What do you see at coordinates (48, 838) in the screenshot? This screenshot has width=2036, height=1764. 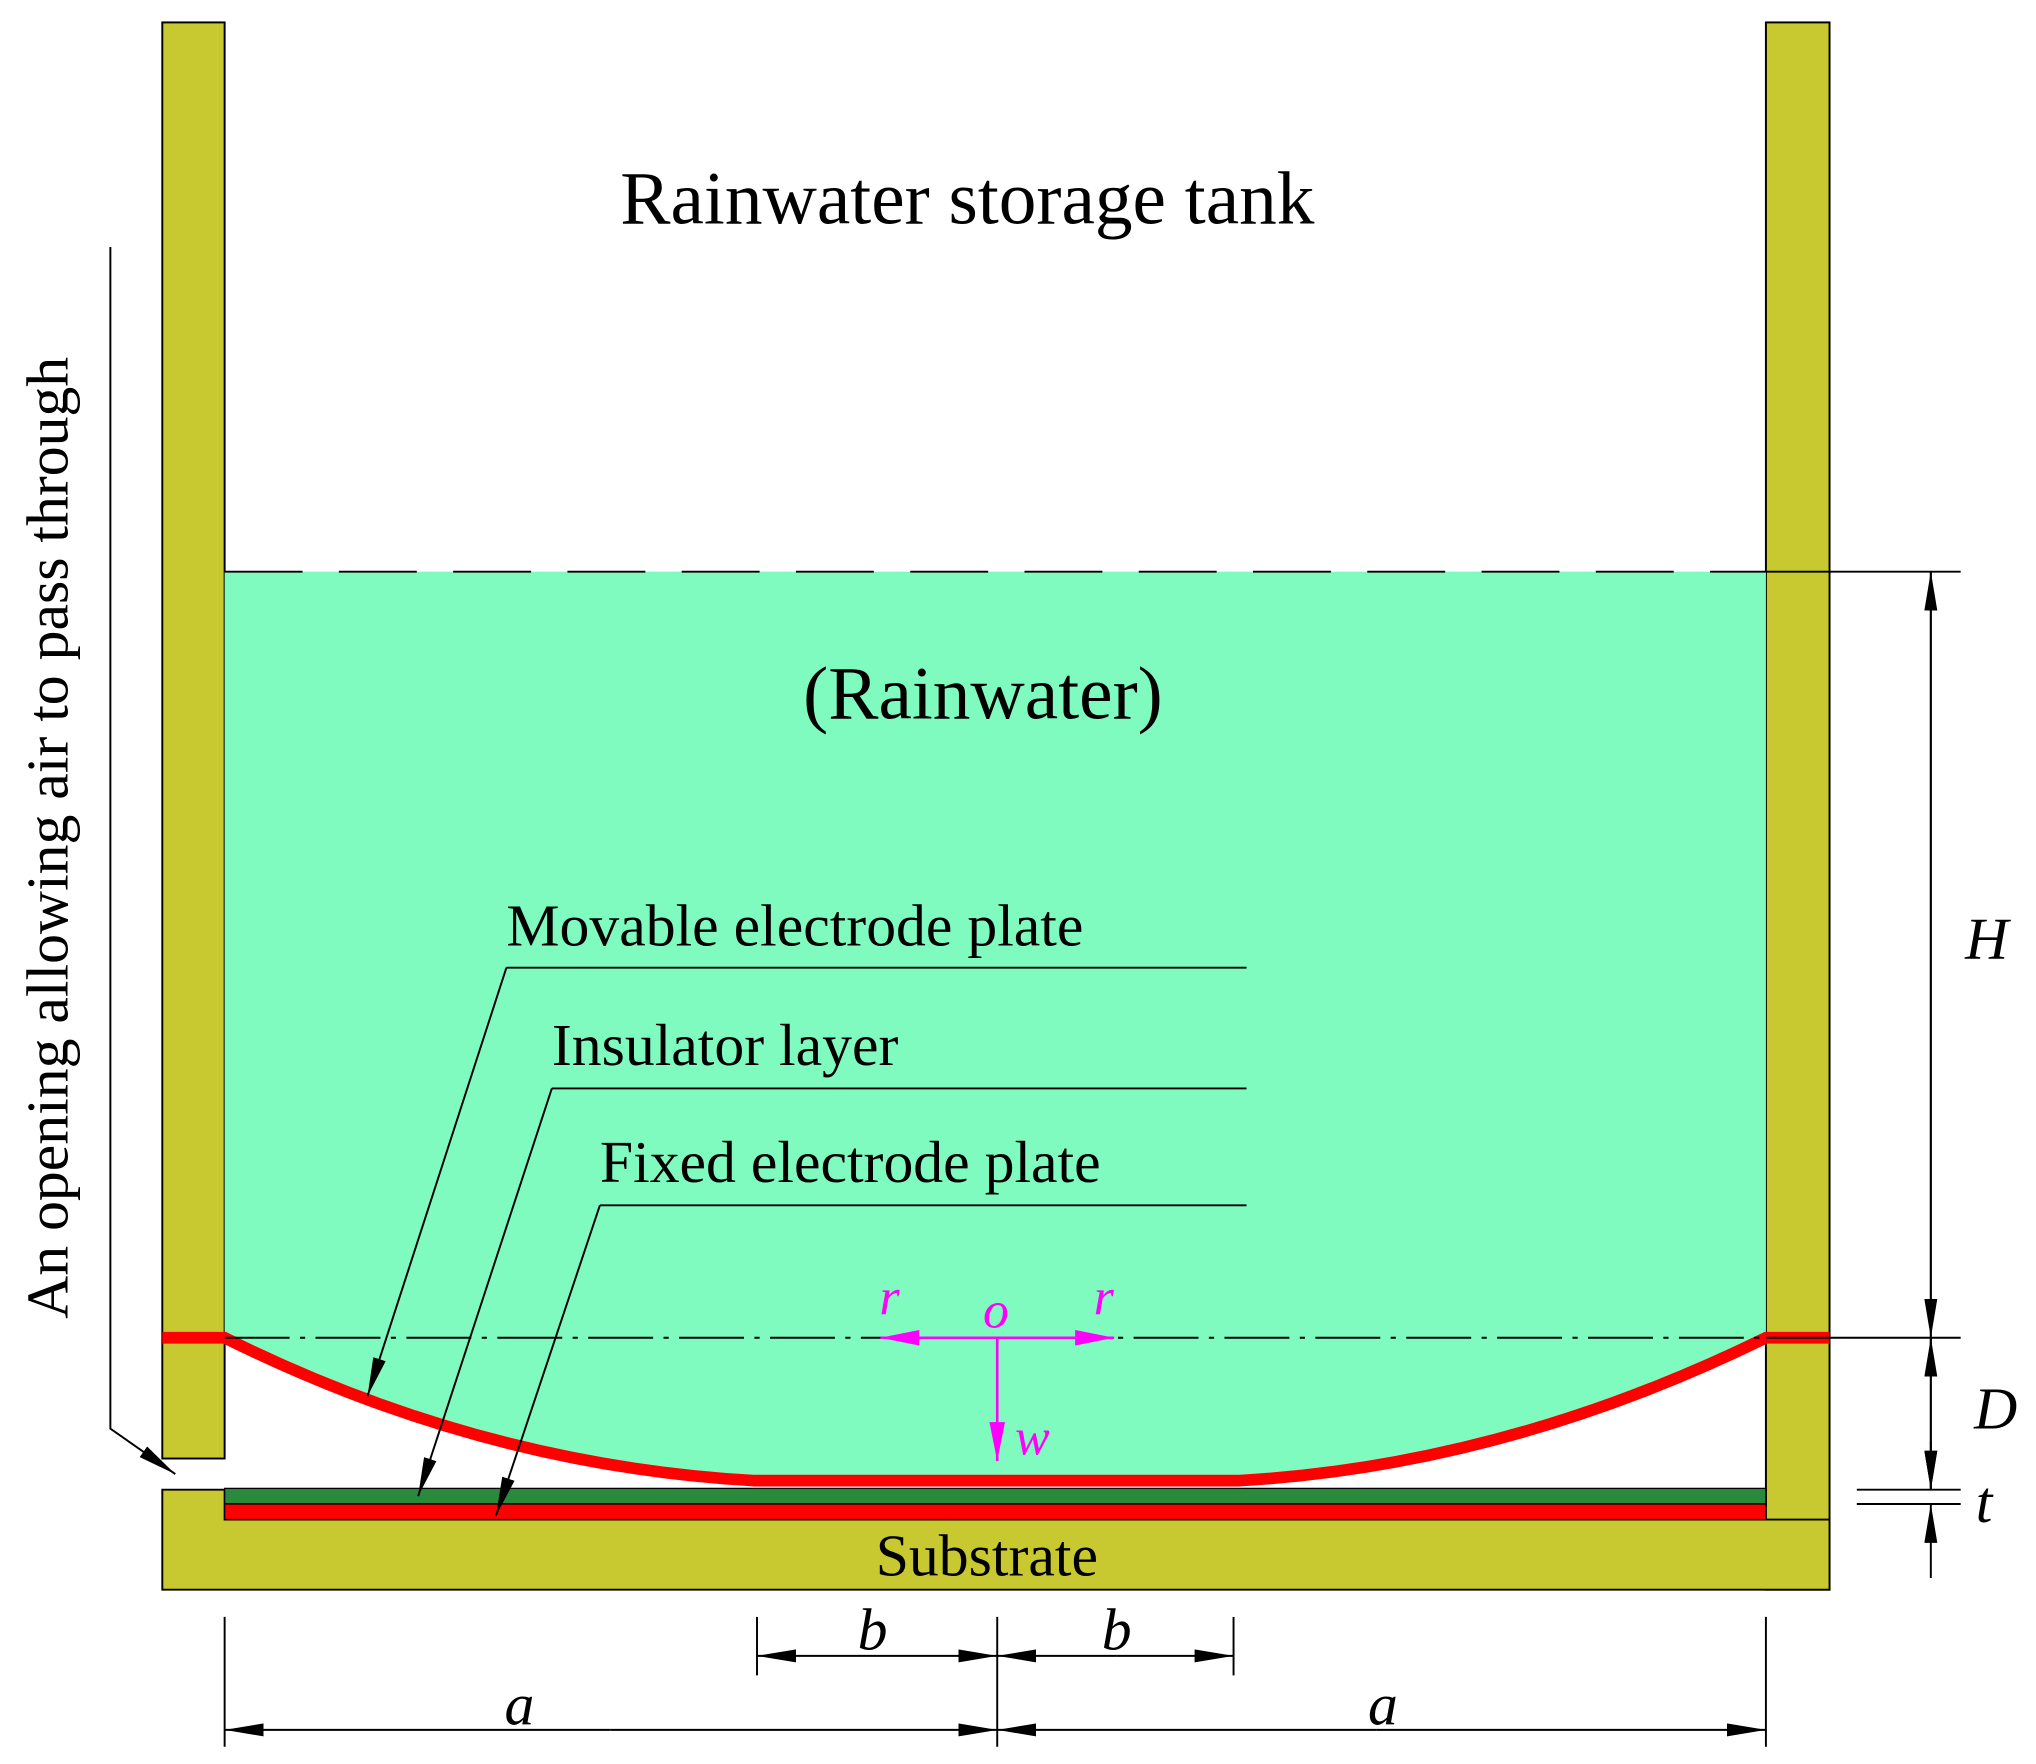 I see `opening-label: An opening allowing air to pass through` at bounding box center [48, 838].